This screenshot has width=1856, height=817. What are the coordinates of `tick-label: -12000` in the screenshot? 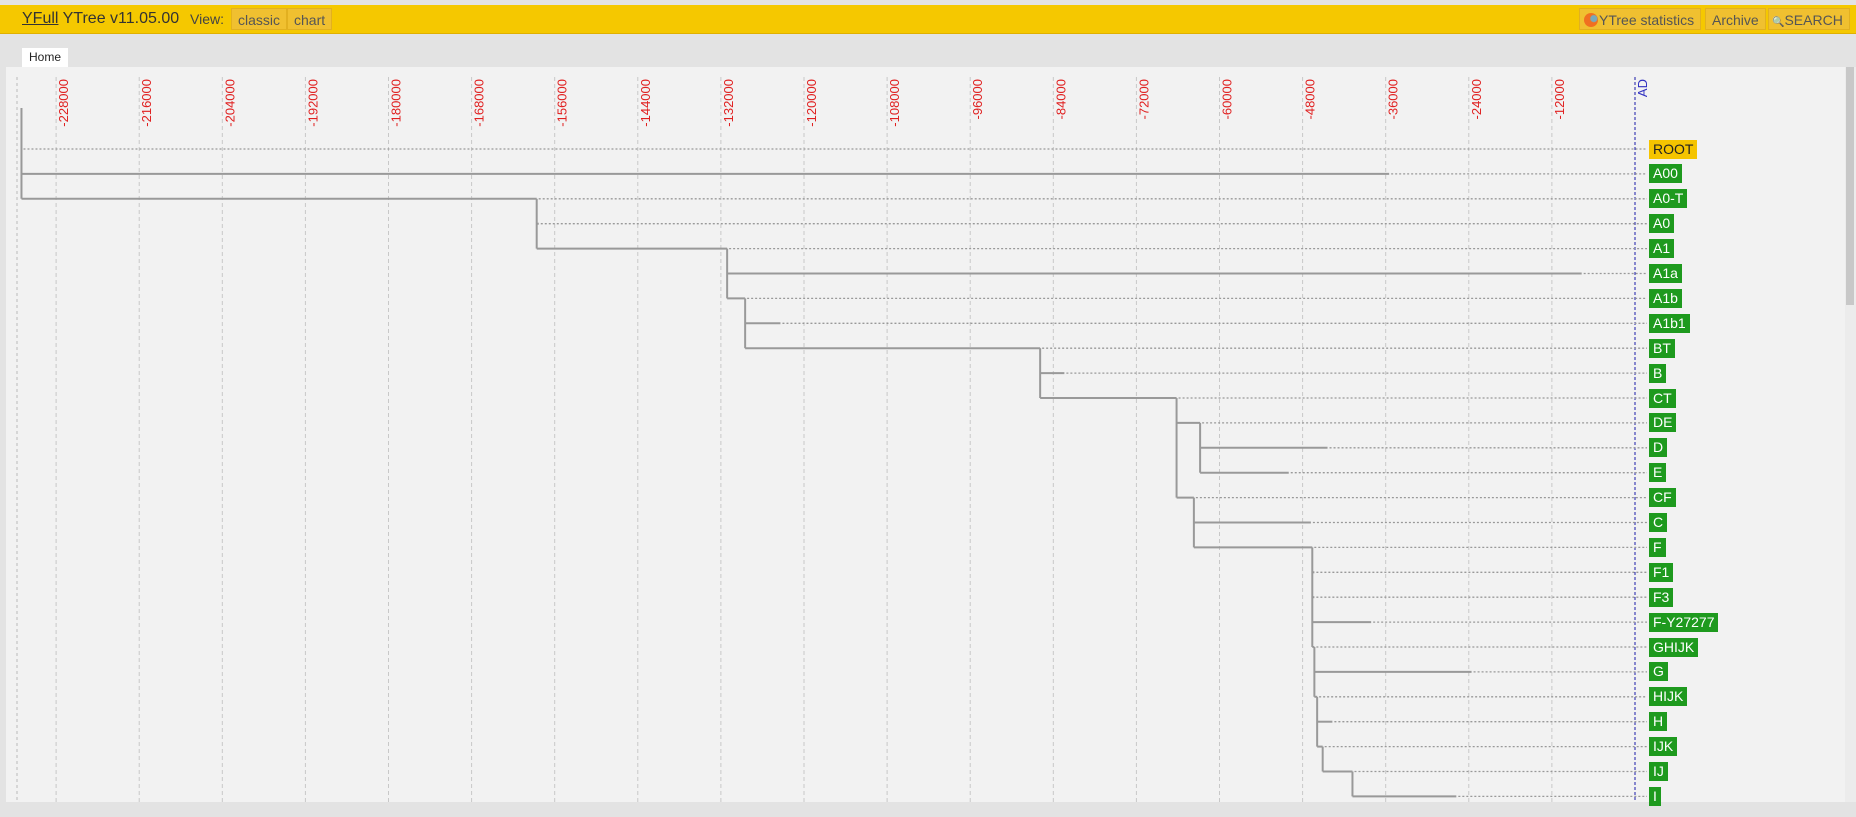 It's located at (1559, 99).